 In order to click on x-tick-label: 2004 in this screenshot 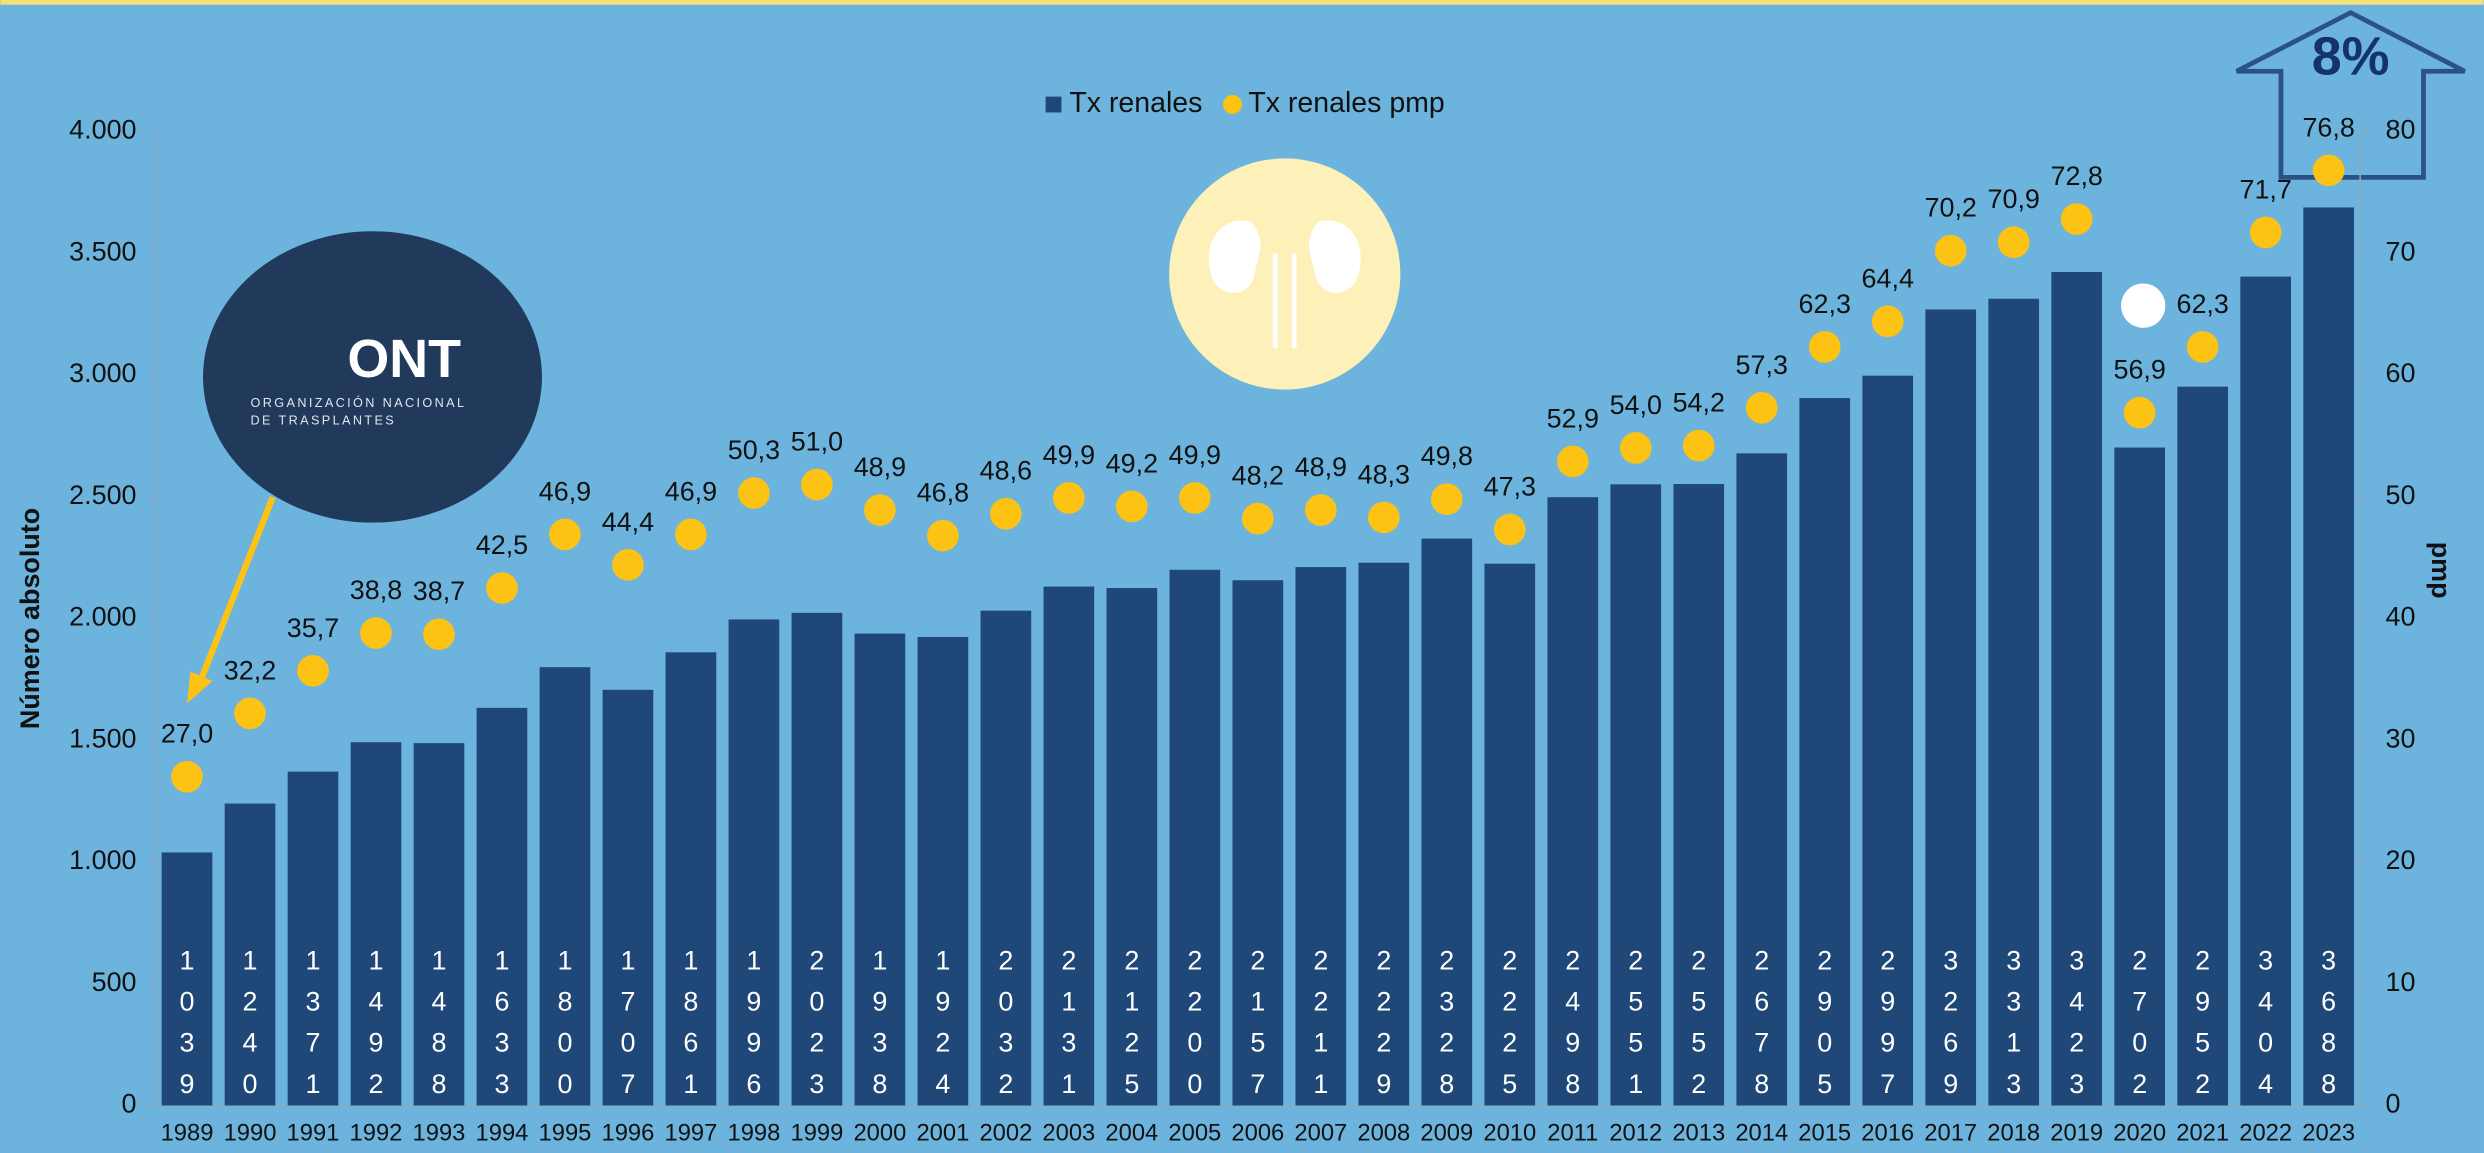, I will do `click(1131, 1132)`.